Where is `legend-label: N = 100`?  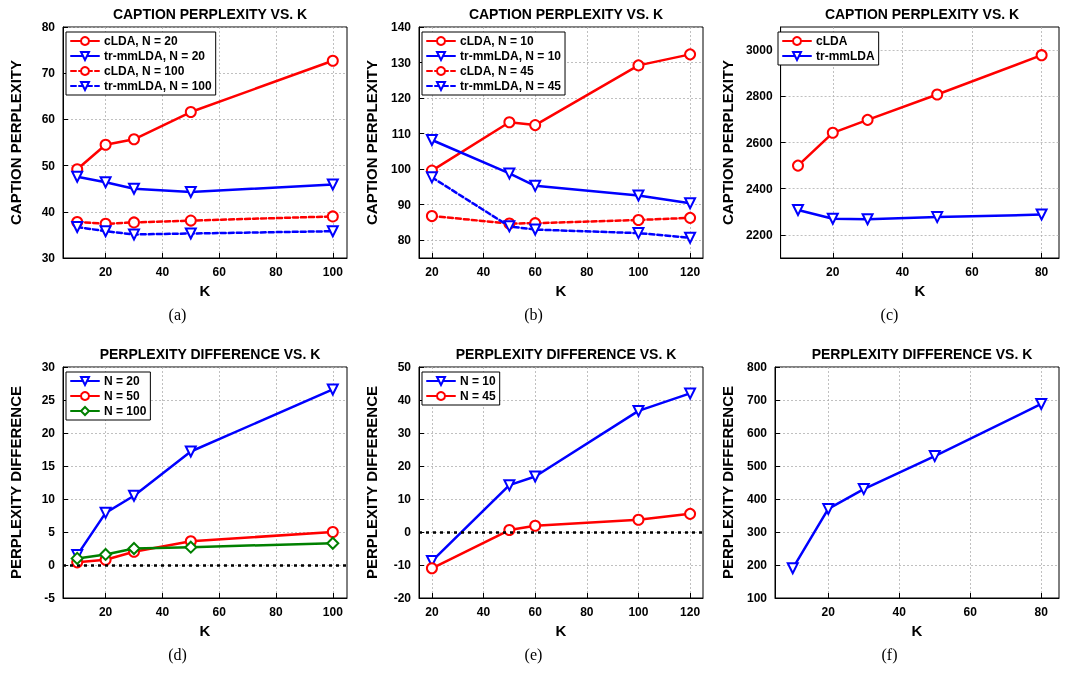 legend-label: N = 100 is located at coordinates (125, 411).